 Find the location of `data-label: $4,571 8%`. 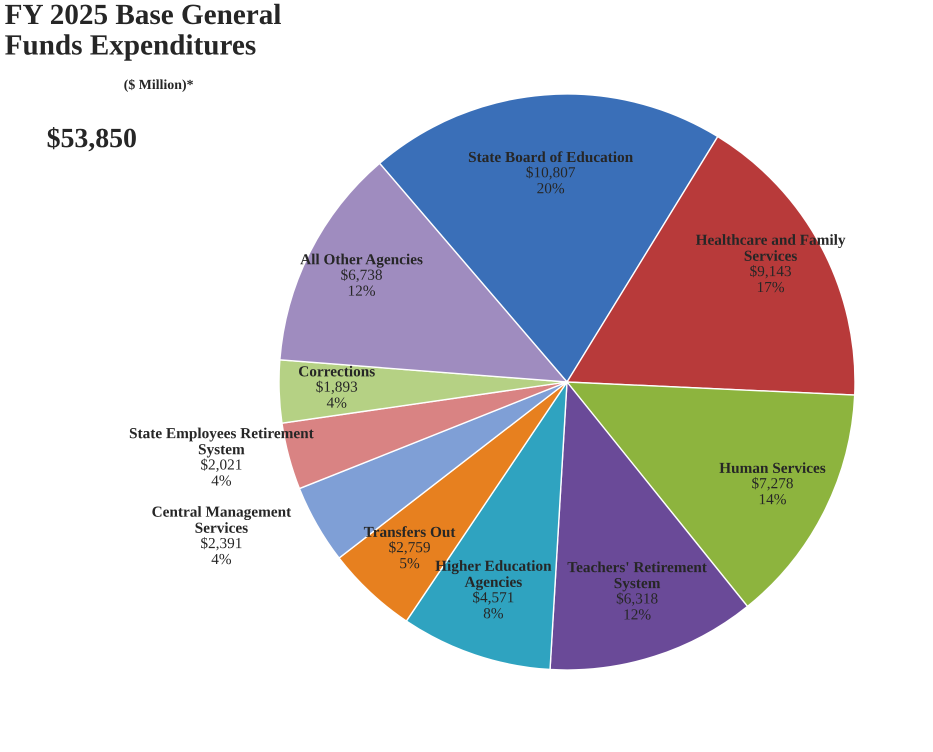

data-label: $4,571 8% is located at coordinates (493, 604).